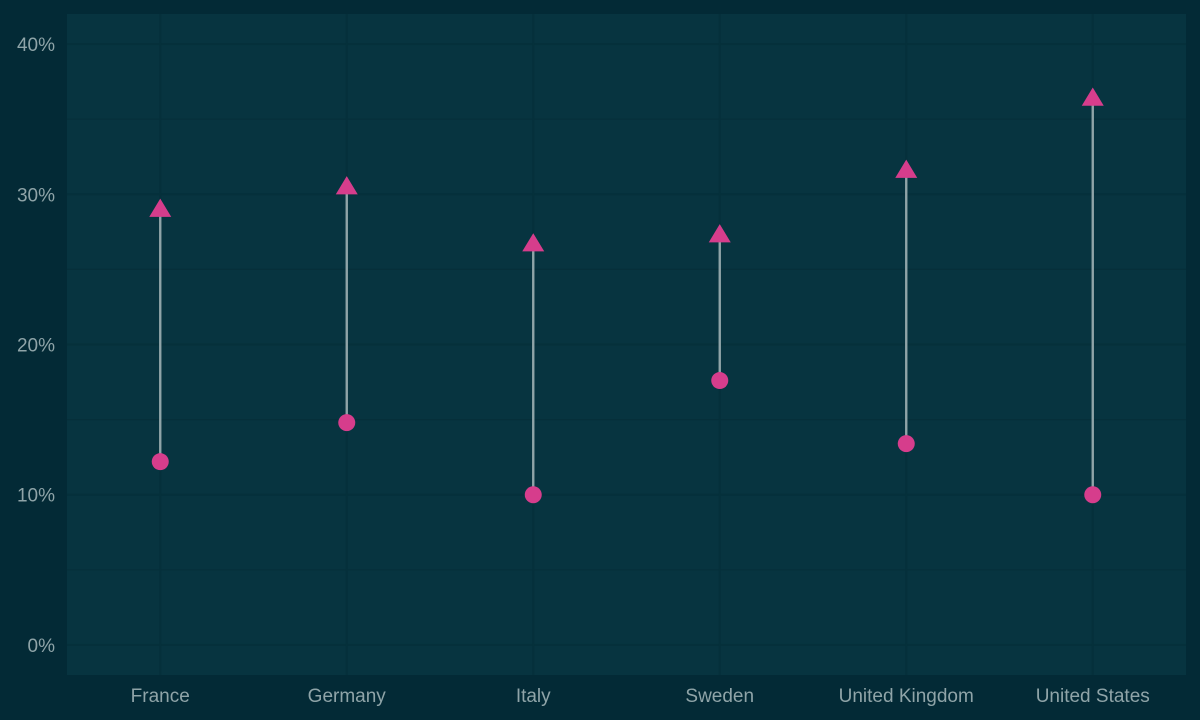 The width and height of the screenshot is (1200, 720). I want to click on x-tick-label: France, so click(160, 696).